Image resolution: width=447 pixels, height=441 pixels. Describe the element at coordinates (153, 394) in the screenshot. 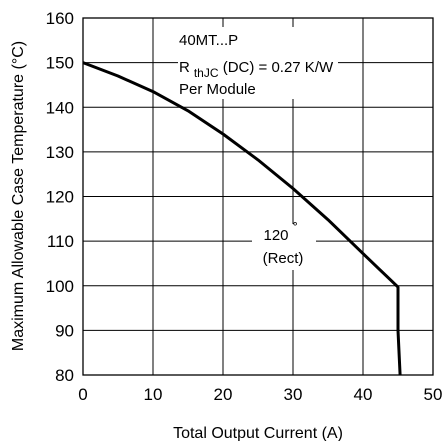

I see `x-tick-label: 10` at that location.